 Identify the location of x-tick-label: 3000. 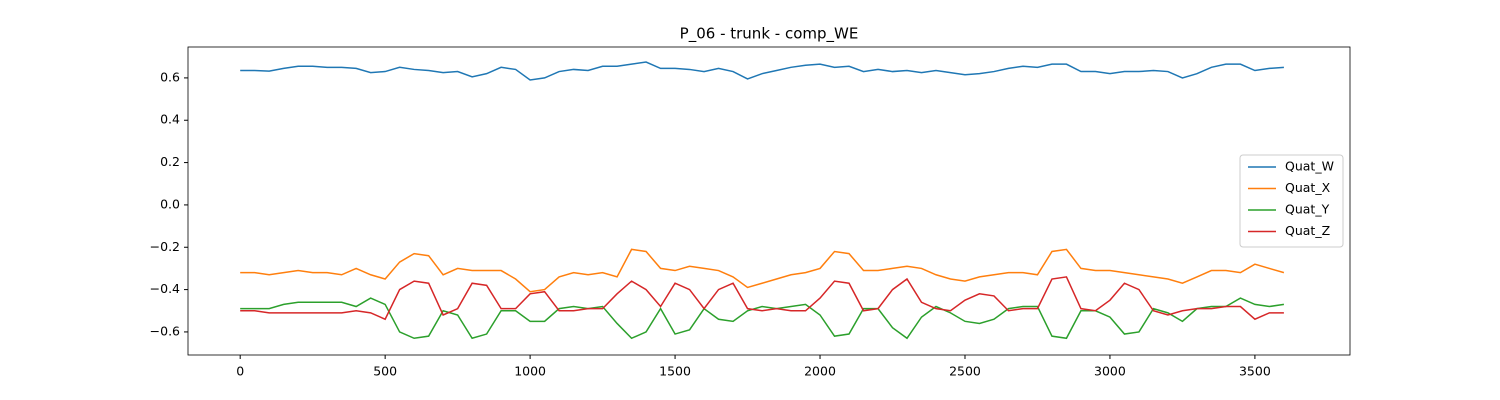
(1110, 371).